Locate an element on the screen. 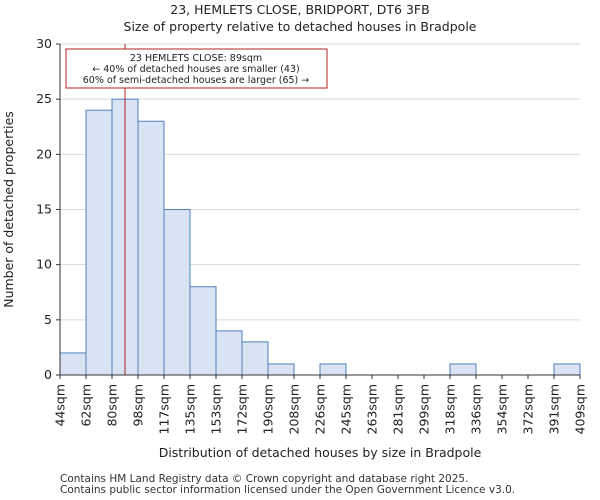 The width and height of the screenshot is (600, 500). x-tick-label: 391sqm is located at coordinates (554, 409).